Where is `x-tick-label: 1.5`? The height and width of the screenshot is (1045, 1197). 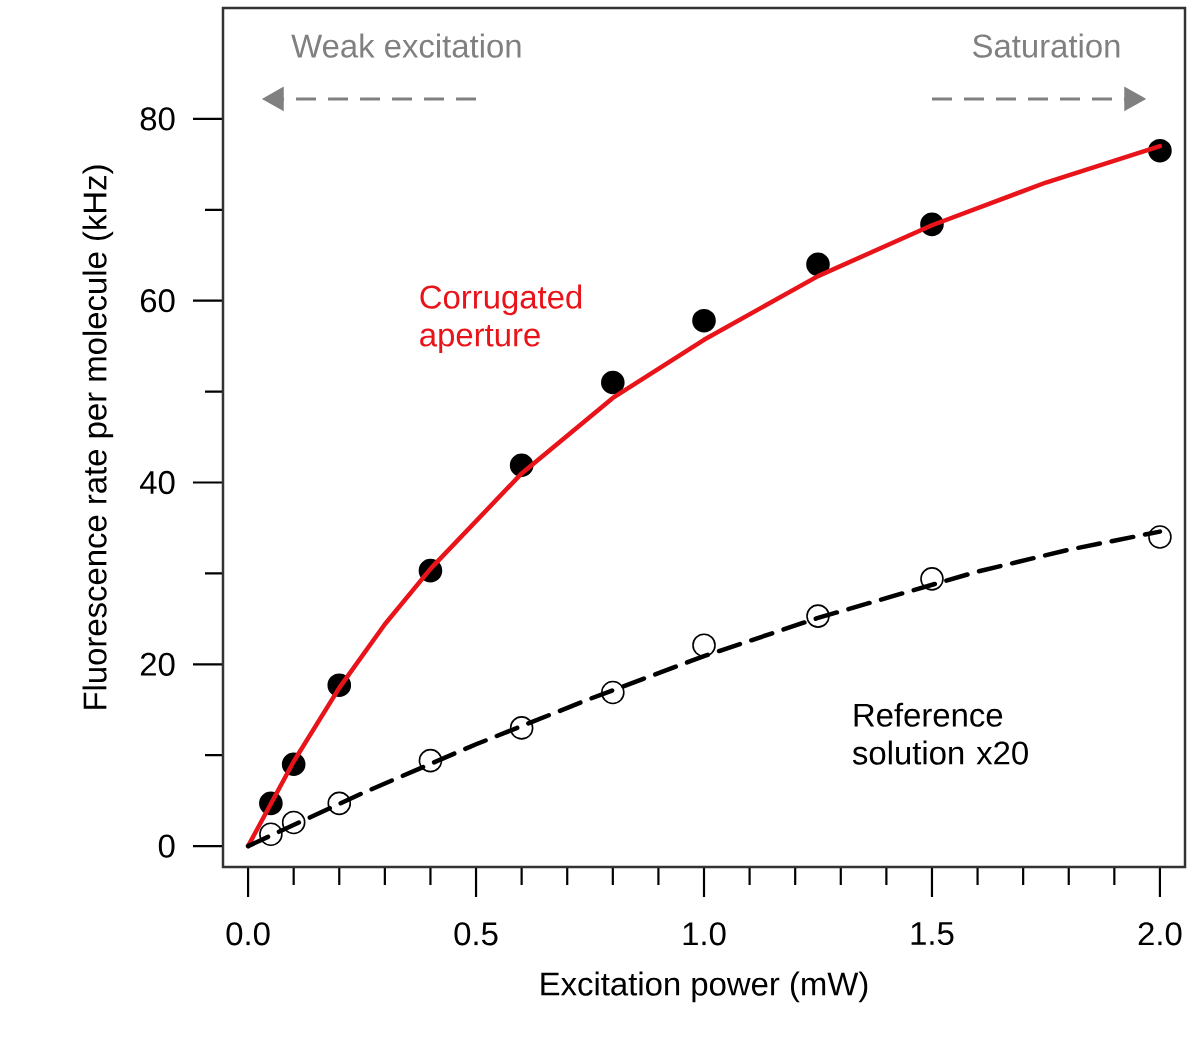 x-tick-label: 1.5 is located at coordinates (932, 934).